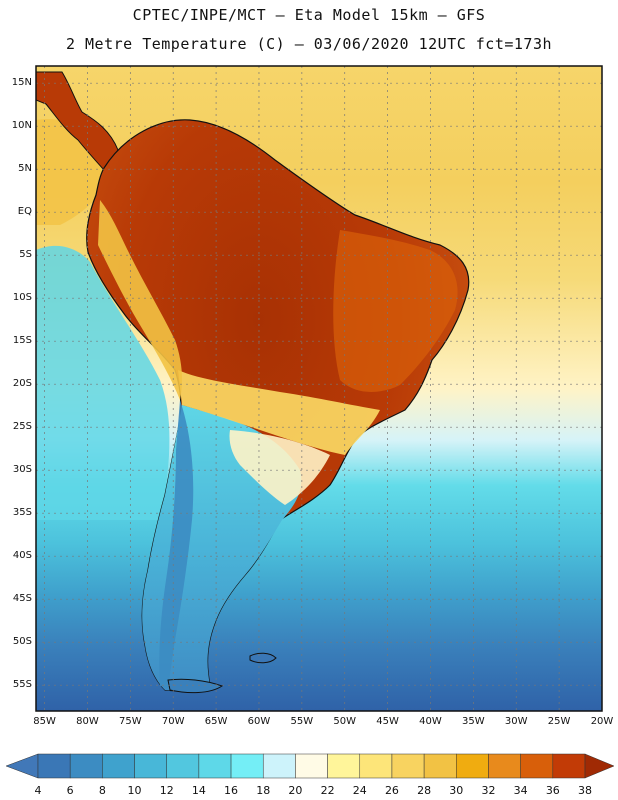  What do you see at coordinates (259, 721) in the screenshot?
I see `lon-tick-label: 60W` at bounding box center [259, 721].